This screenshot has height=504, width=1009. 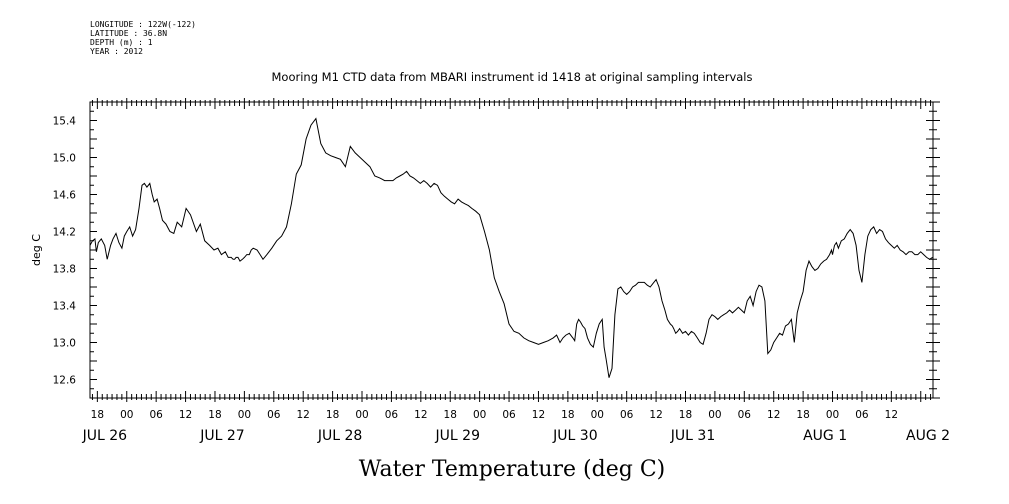 I want to click on year-label: YEAR : 2012, so click(x=116, y=51).